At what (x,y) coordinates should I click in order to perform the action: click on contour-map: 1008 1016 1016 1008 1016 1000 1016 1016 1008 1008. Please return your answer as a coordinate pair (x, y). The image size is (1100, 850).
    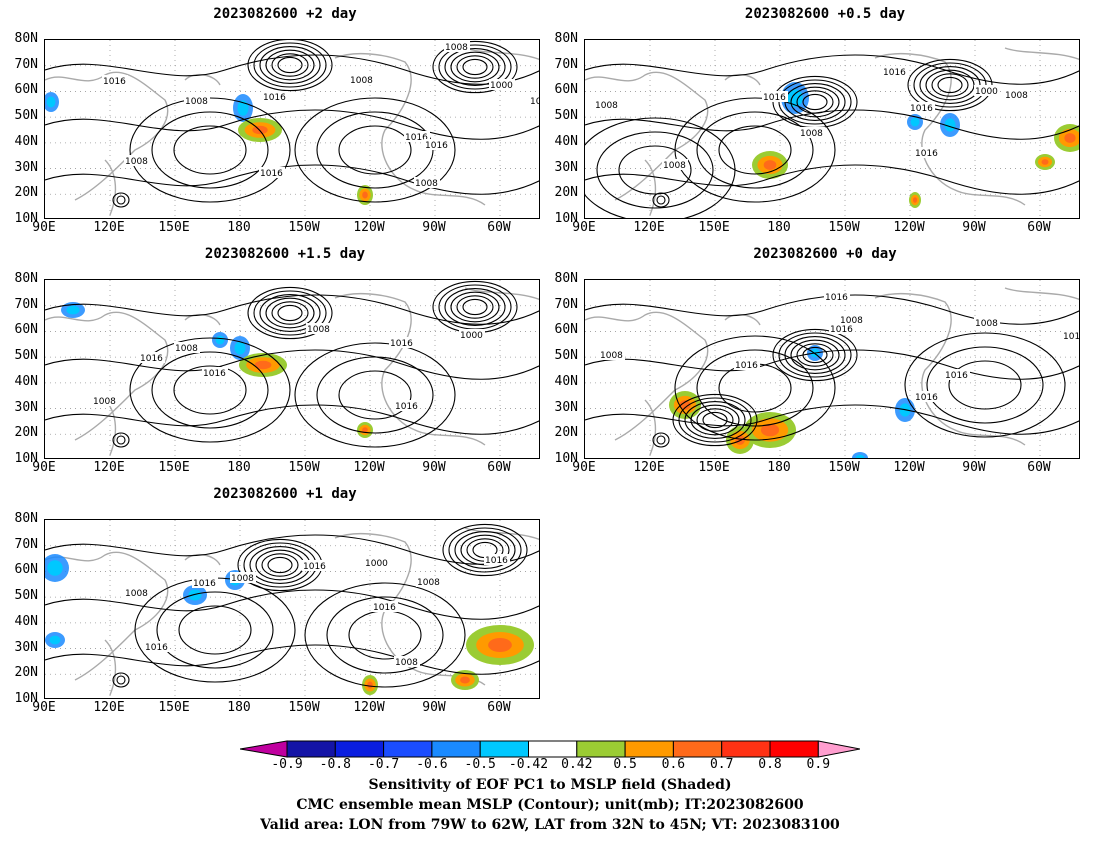
    Looking at the image, I should click on (292, 609).